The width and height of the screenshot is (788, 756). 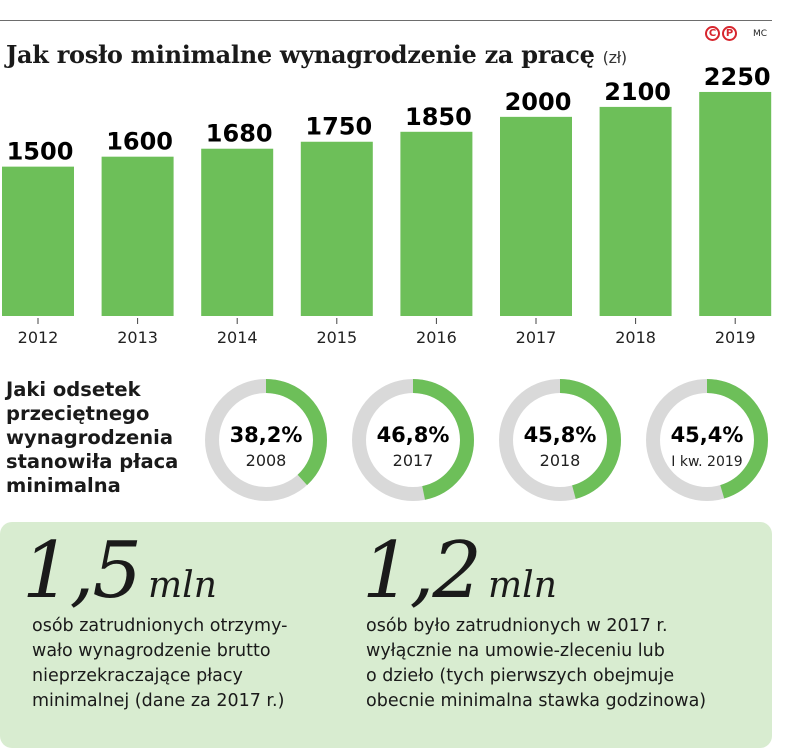 I want to click on bar-2017, so click(x=536, y=216).